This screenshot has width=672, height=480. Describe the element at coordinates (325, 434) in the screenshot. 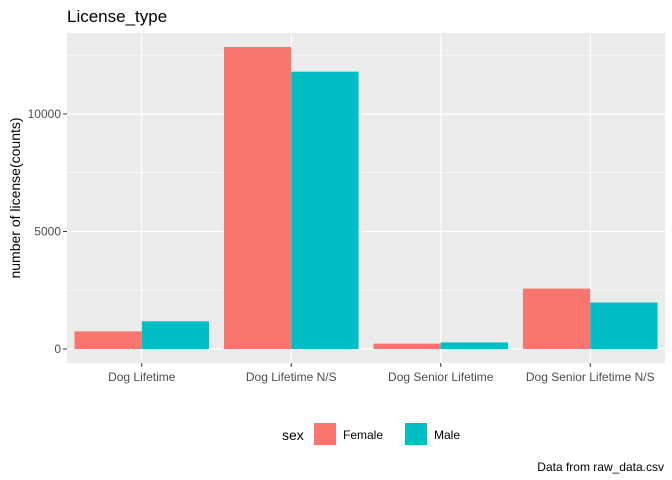

I see `legend-key-female` at that location.